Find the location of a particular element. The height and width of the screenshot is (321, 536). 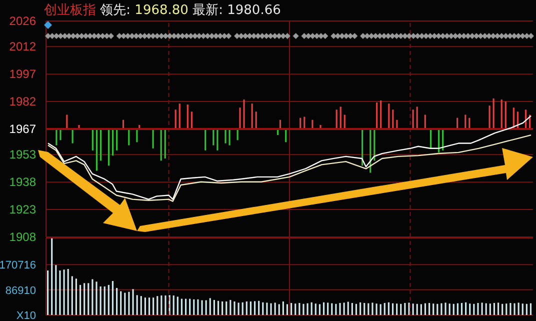

y-tick-label: 170716 is located at coordinates (18, 266).